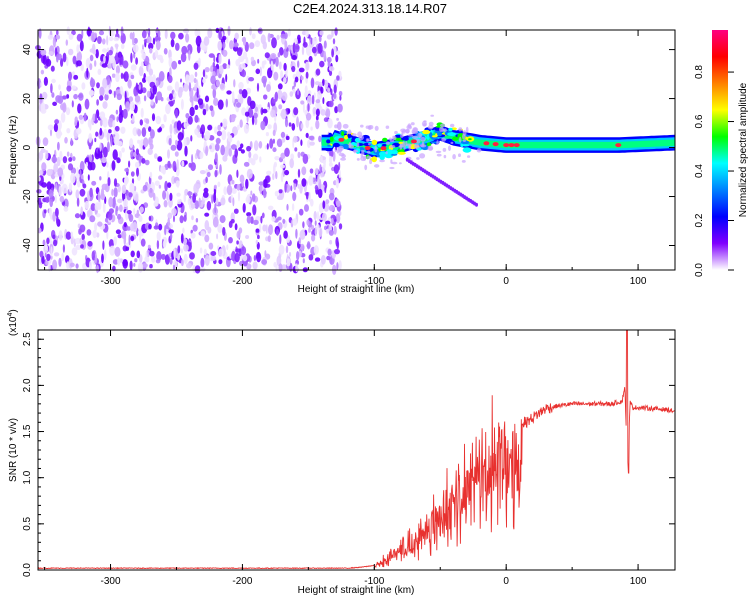 Image resolution: width=750 pixels, height=600 pixels. Describe the element at coordinates (431, 135) in the screenshot. I see `signal-blob` at that location.